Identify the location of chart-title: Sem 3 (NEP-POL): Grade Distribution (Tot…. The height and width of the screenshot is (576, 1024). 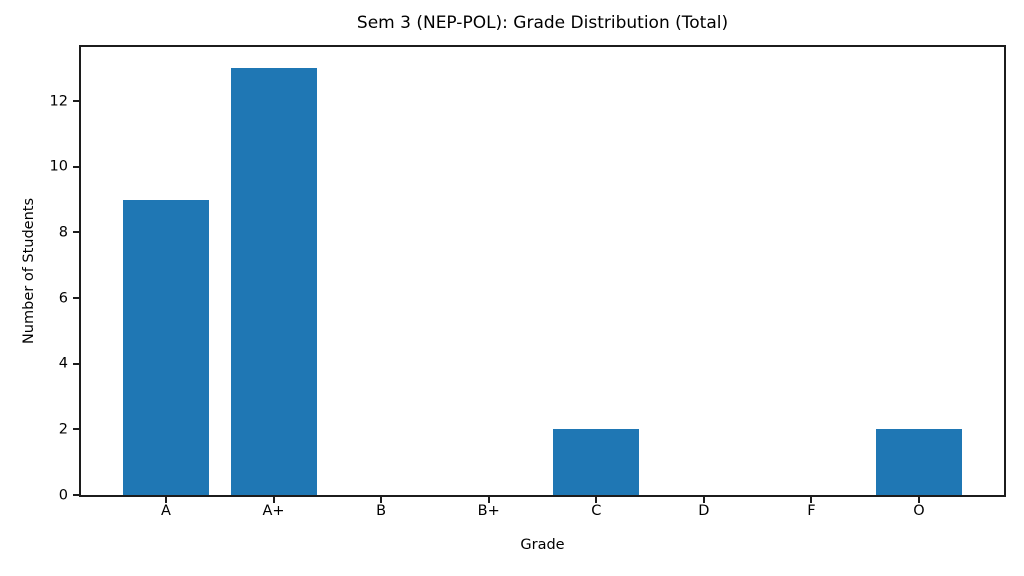
(542, 23).